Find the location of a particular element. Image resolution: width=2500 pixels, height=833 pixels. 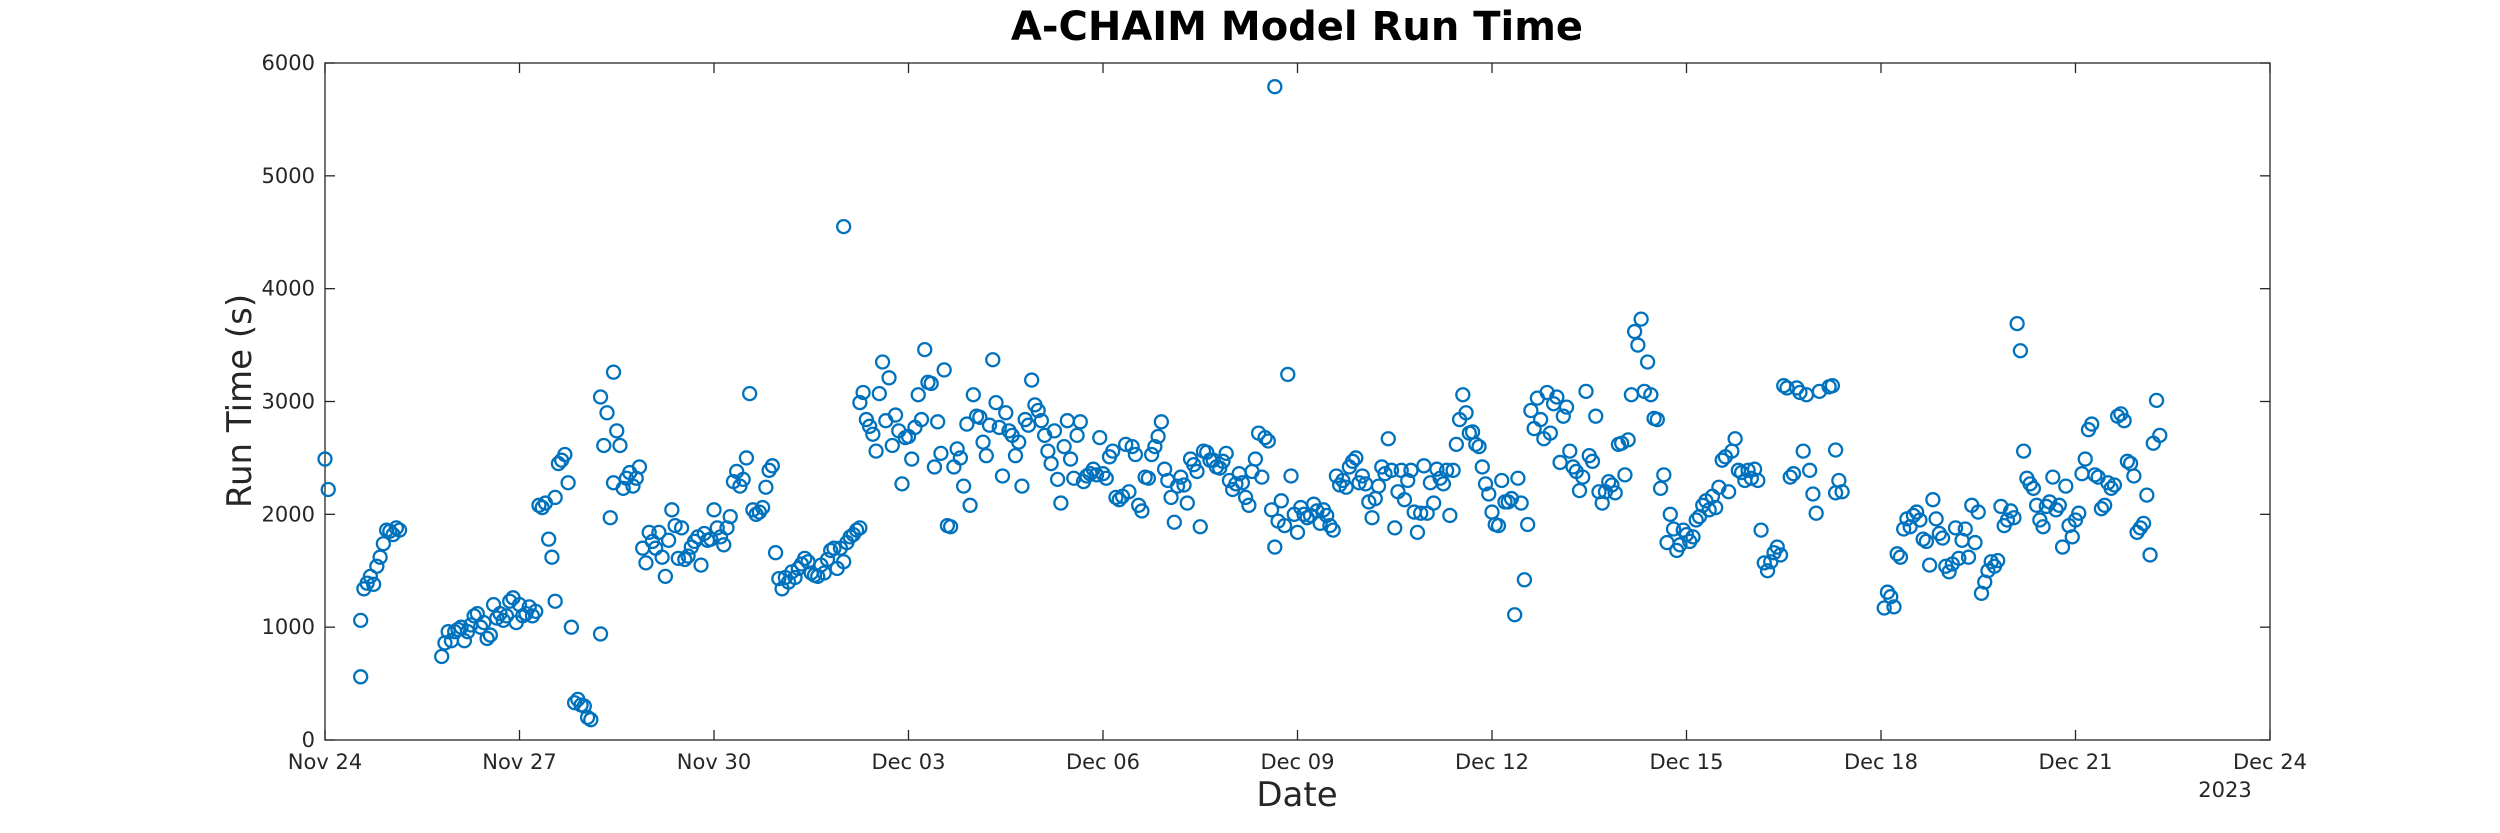

y-tick-label: 2000 is located at coordinates (288, 514).